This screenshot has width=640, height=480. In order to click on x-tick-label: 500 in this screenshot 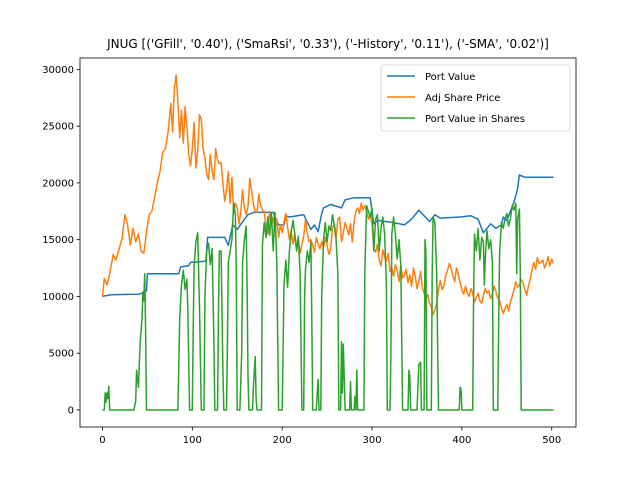, I will do `click(551, 440)`.